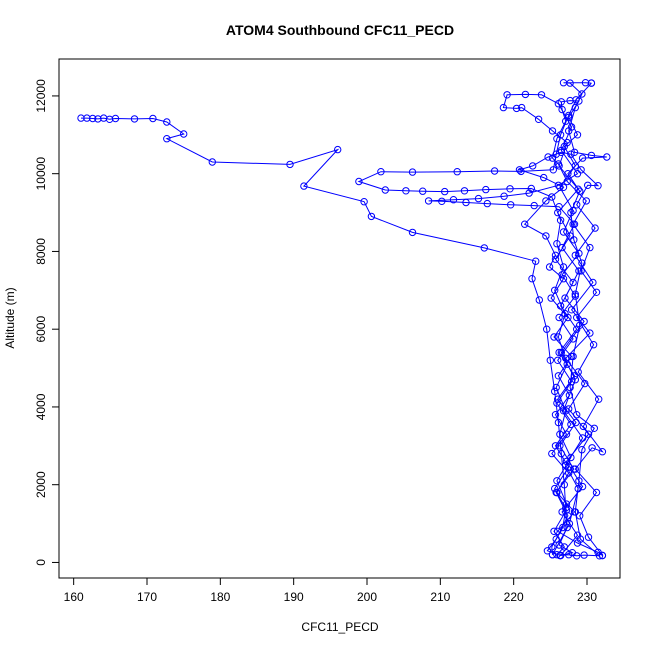 This screenshot has width=650, height=655. What do you see at coordinates (514, 597) in the screenshot?
I see `x-tick-label: 220` at bounding box center [514, 597].